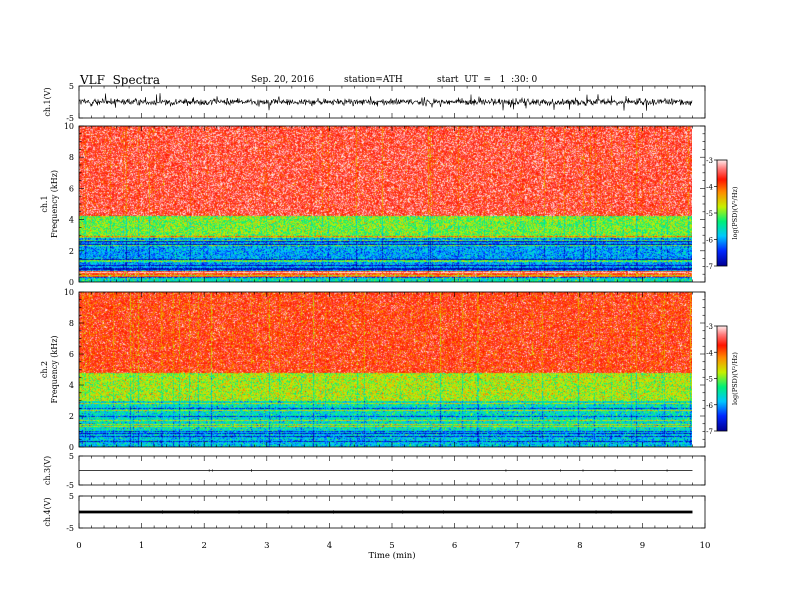 The height and width of the screenshot is (612, 792). What do you see at coordinates (44, 369) in the screenshot?
I see `y-axis-label: ch.2` at bounding box center [44, 369].